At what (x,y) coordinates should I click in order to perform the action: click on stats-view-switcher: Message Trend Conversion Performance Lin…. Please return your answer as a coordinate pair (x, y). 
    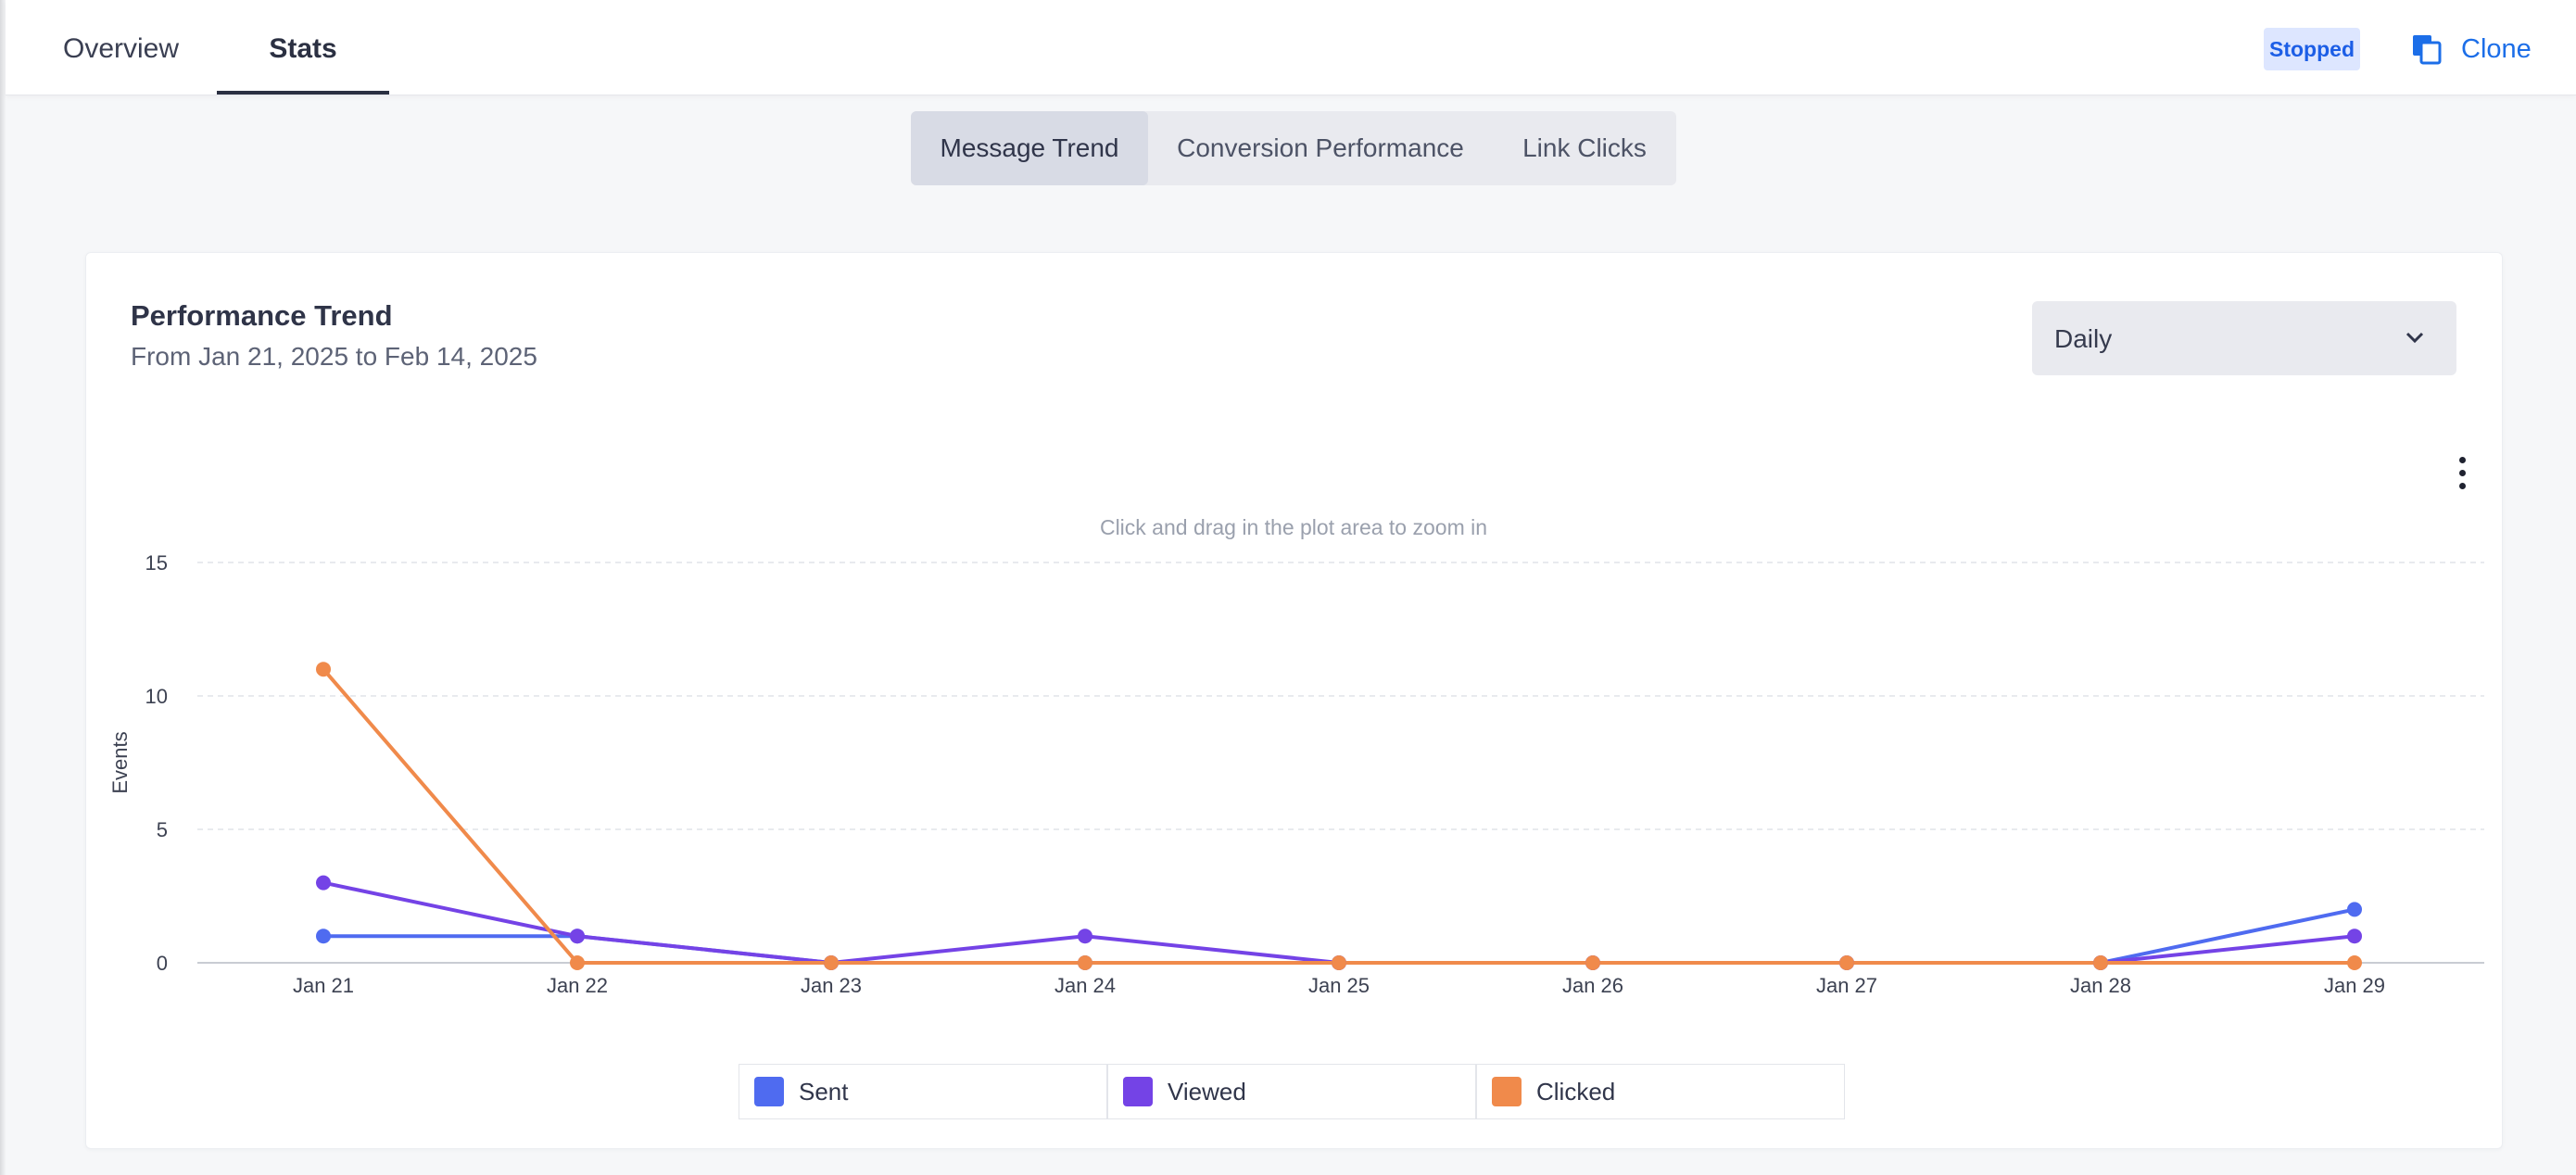
    Looking at the image, I should click on (1293, 148).